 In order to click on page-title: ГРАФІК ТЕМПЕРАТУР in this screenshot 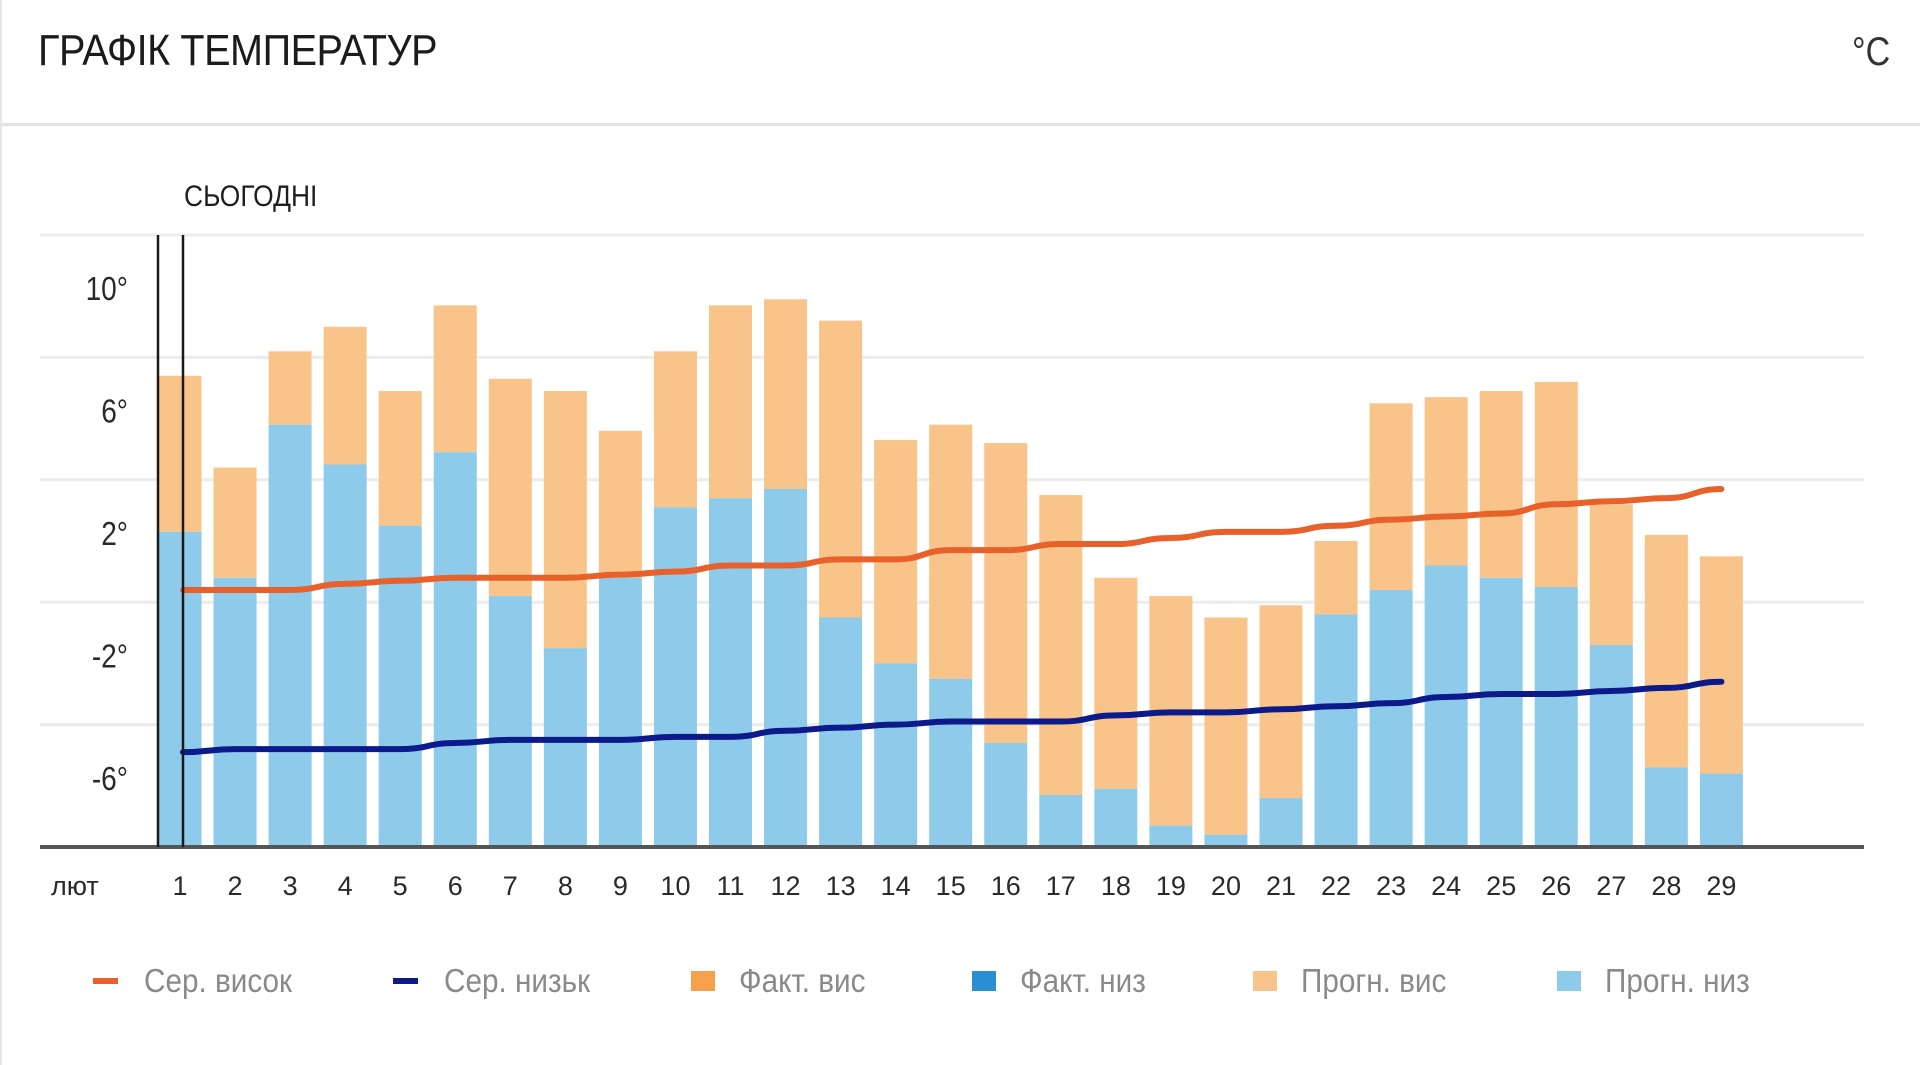, I will do `click(238, 50)`.